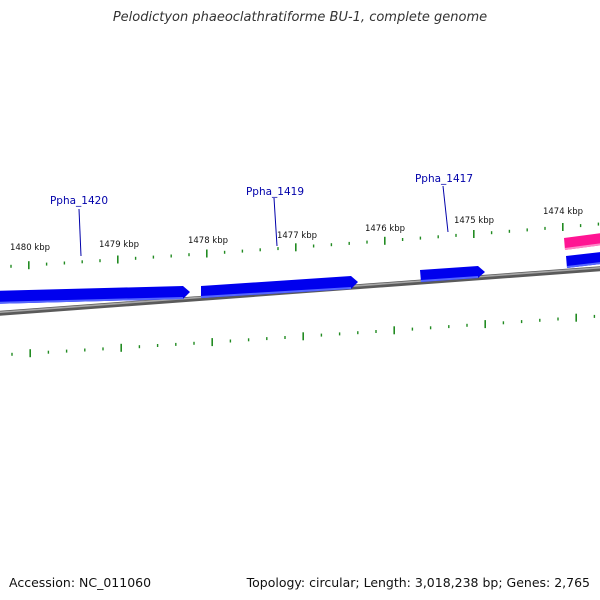 Image resolution: width=600 pixels, height=600 pixels. I want to click on scale-label: 1474 kbp, so click(563, 212).